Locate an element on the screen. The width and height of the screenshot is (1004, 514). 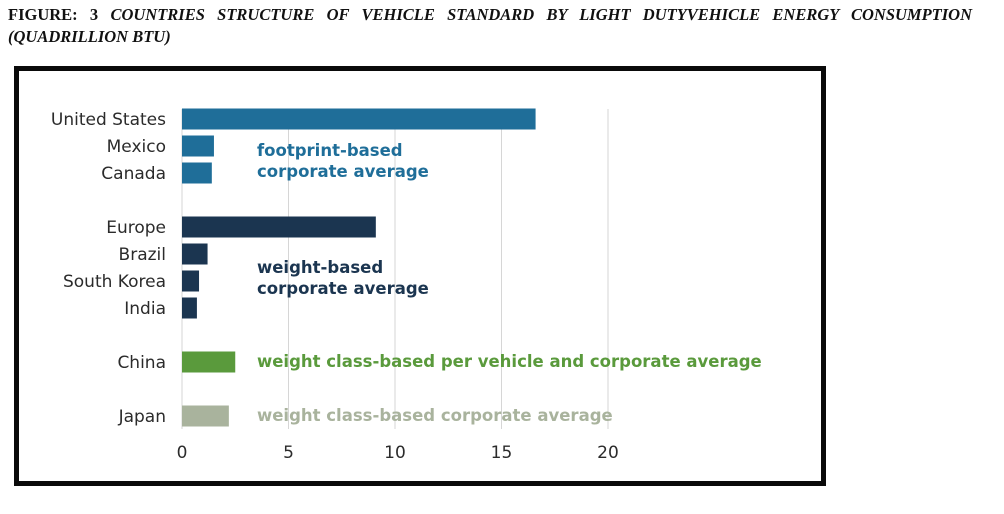
x-tick-label: 20 is located at coordinates (608, 453).